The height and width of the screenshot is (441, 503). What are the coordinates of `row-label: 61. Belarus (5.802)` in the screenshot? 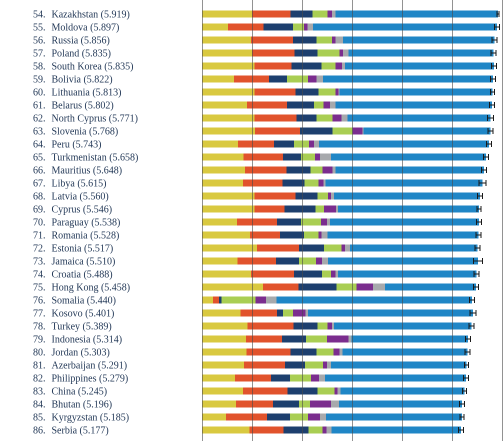 It's located at (73, 106).